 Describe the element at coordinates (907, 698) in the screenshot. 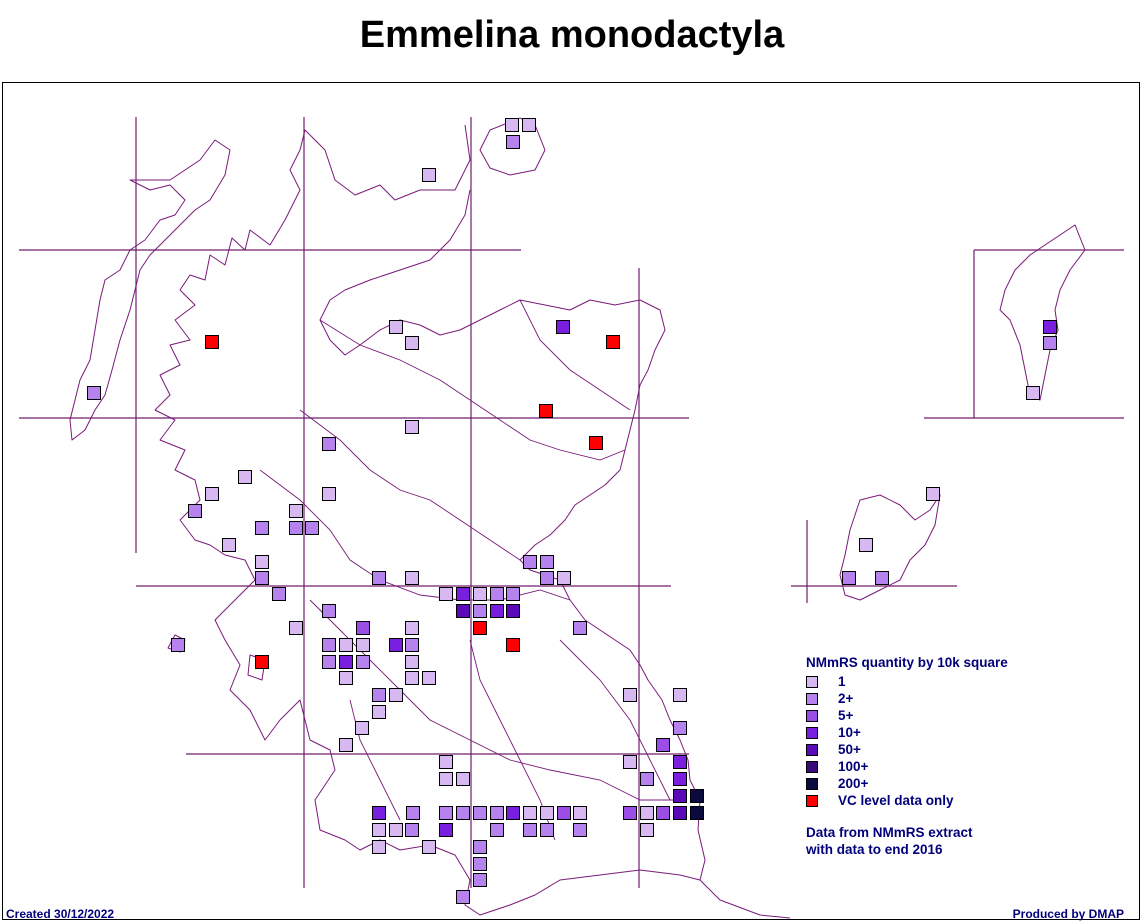

I see `legend-item: 2+` at that location.